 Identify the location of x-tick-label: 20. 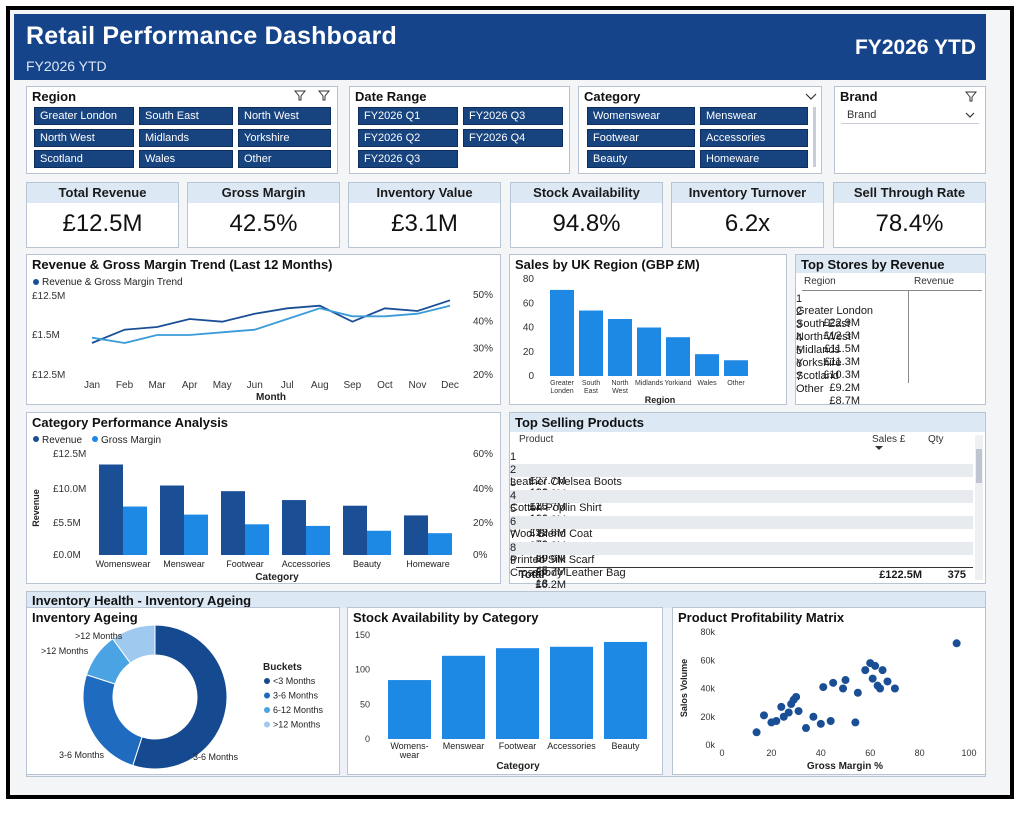
(771, 753).